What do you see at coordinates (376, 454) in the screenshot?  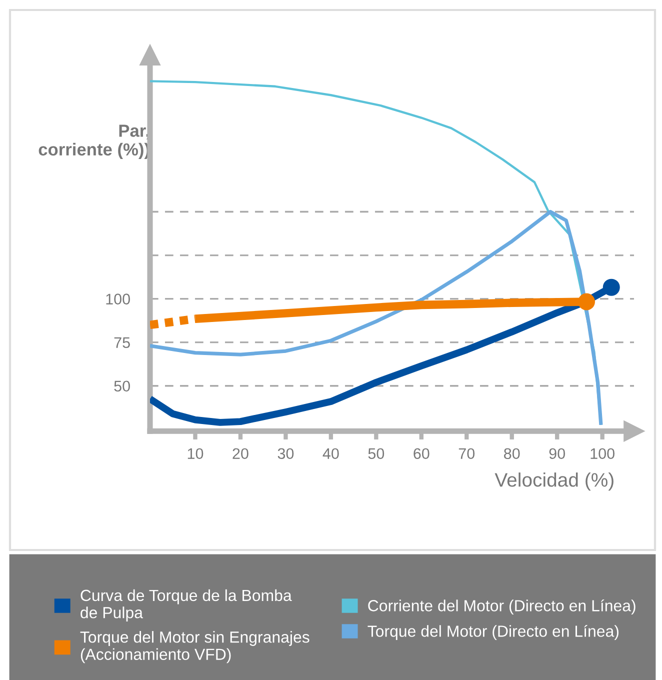 I see `x-tick-label: 50` at bounding box center [376, 454].